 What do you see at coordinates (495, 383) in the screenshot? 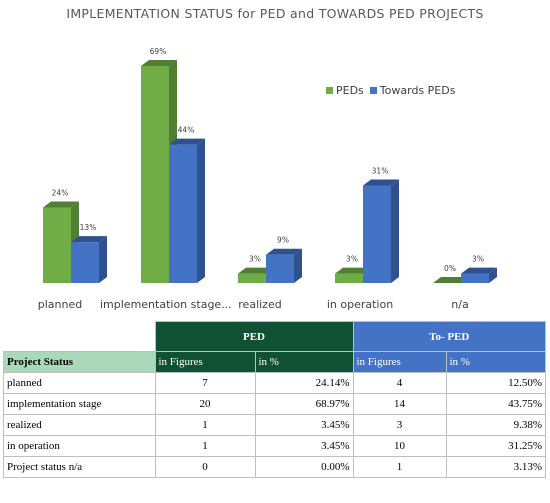
I see `tped-percent-cell: 12.50%` at bounding box center [495, 383].